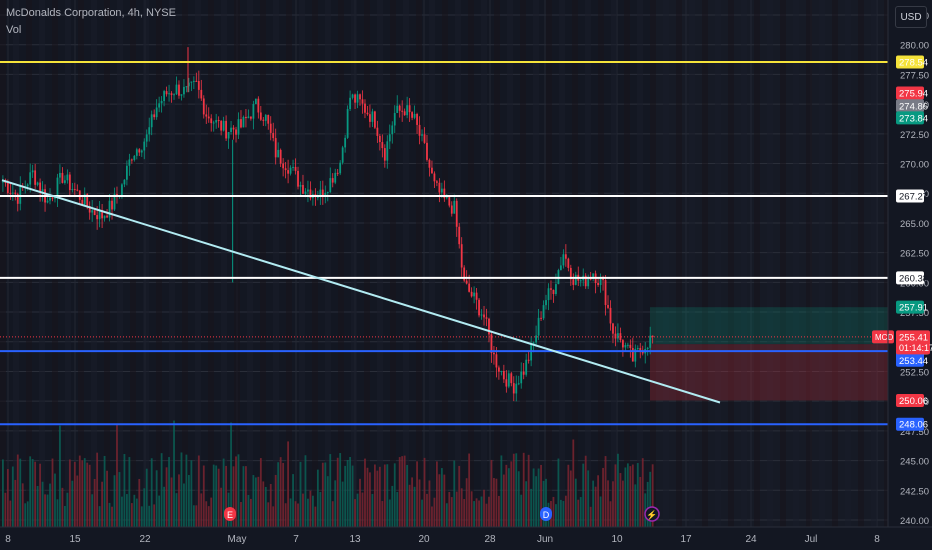  I want to click on price-tag-bg, so click(910, 400).